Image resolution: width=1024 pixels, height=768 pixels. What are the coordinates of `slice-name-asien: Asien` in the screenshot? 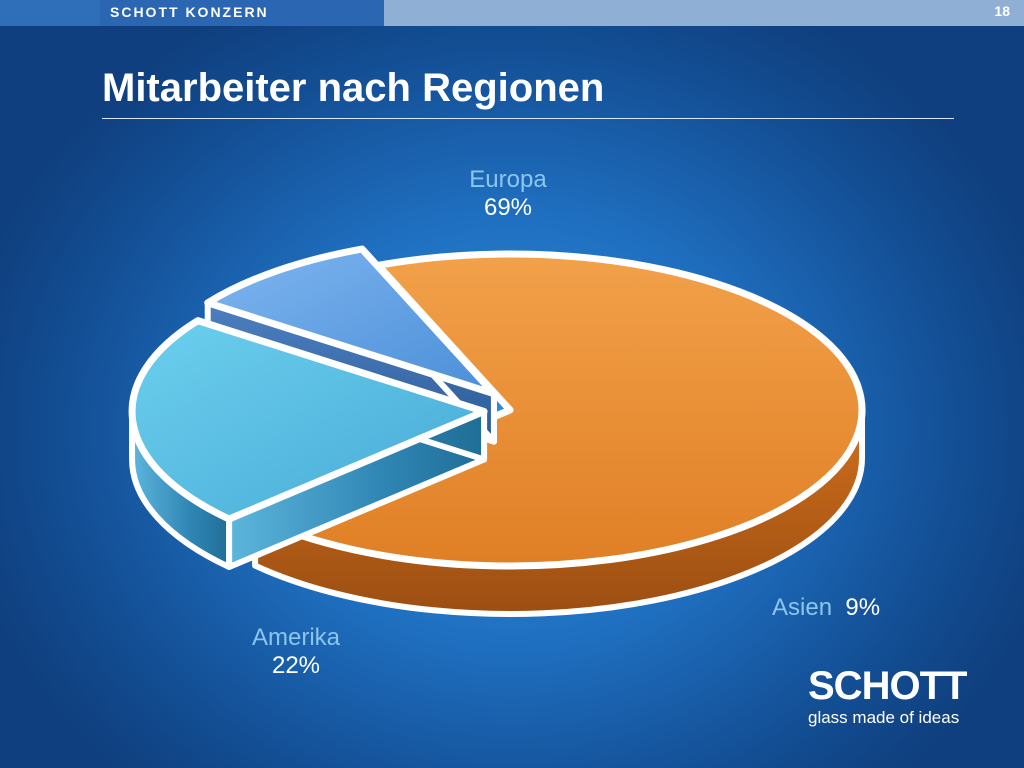 It's located at (802, 607).